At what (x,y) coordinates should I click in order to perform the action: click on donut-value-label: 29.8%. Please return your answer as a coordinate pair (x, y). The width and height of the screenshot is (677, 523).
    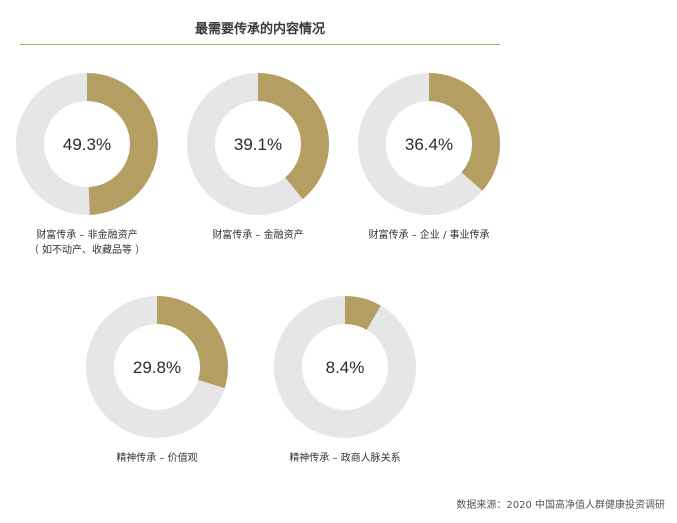
    Looking at the image, I should click on (157, 367).